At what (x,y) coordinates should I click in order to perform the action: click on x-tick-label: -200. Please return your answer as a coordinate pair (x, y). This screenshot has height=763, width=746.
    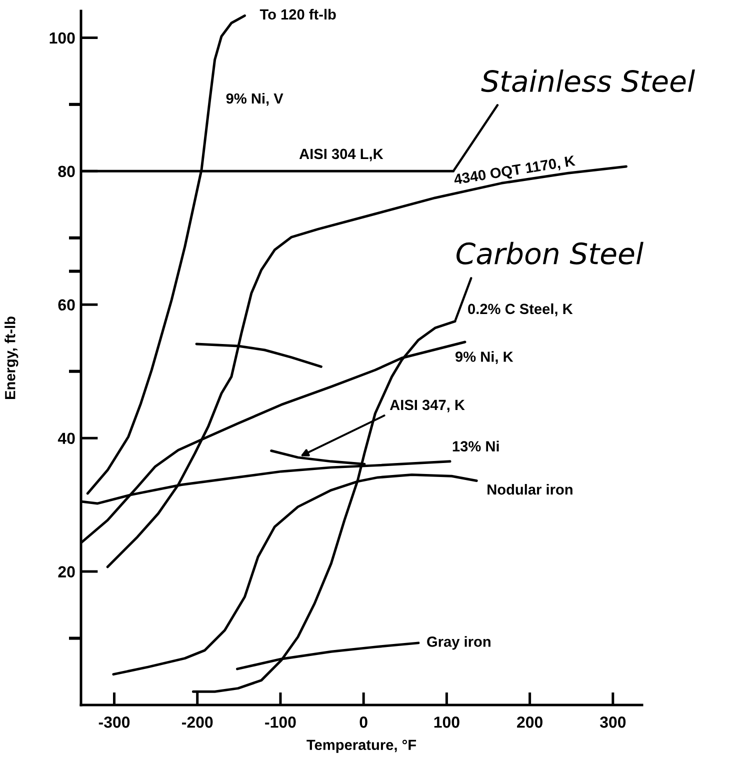
    Looking at the image, I should click on (197, 722).